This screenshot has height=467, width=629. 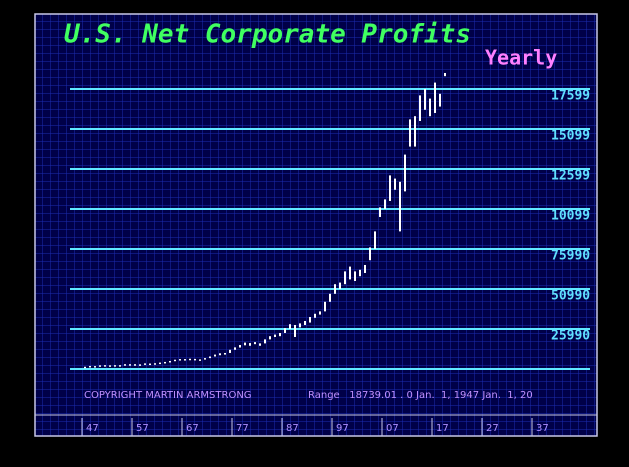 What do you see at coordinates (242, 428) in the screenshot?
I see `x-tick-label: 77` at bounding box center [242, 428].